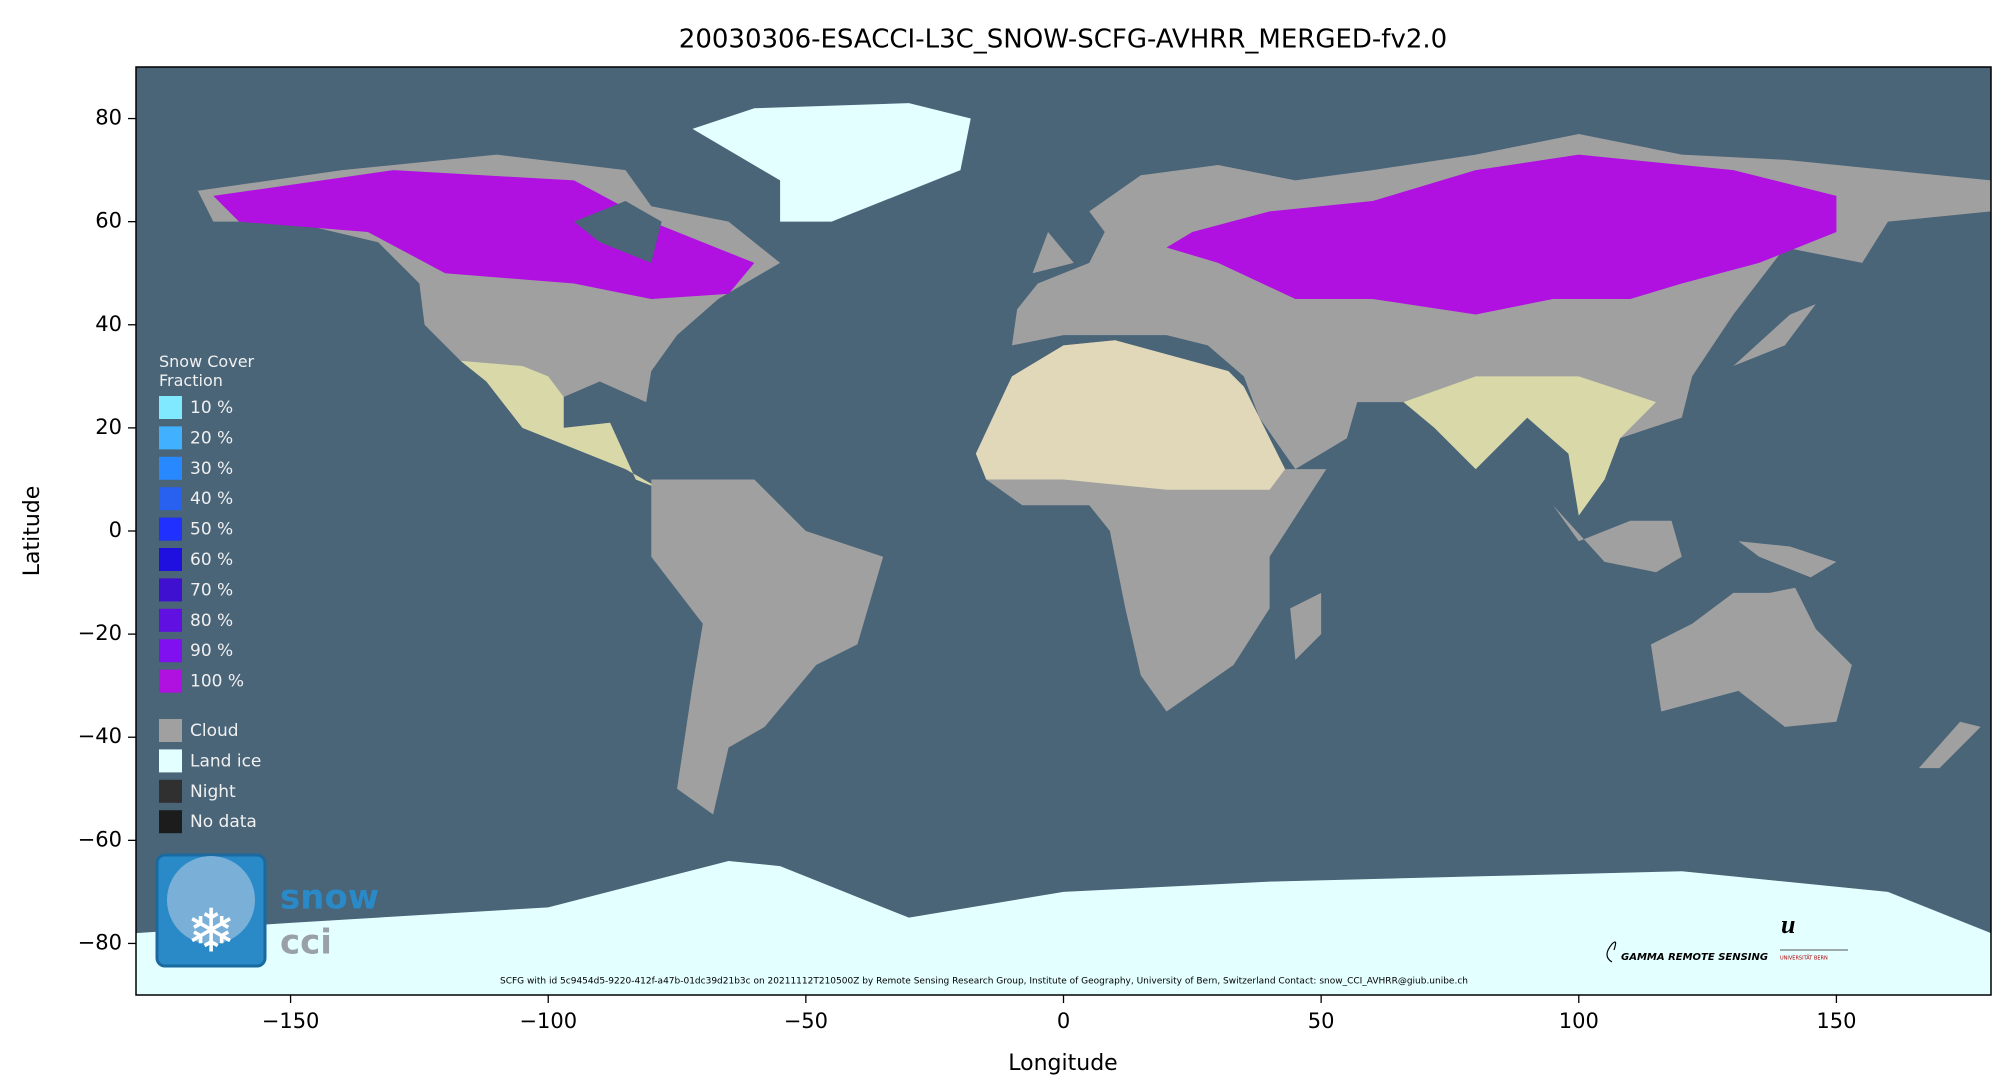 This screenshot has width=2014, height=1085. Describe the element at coordinates (223, 822) in the screenshot. I see `legend-label: No data` at that location.